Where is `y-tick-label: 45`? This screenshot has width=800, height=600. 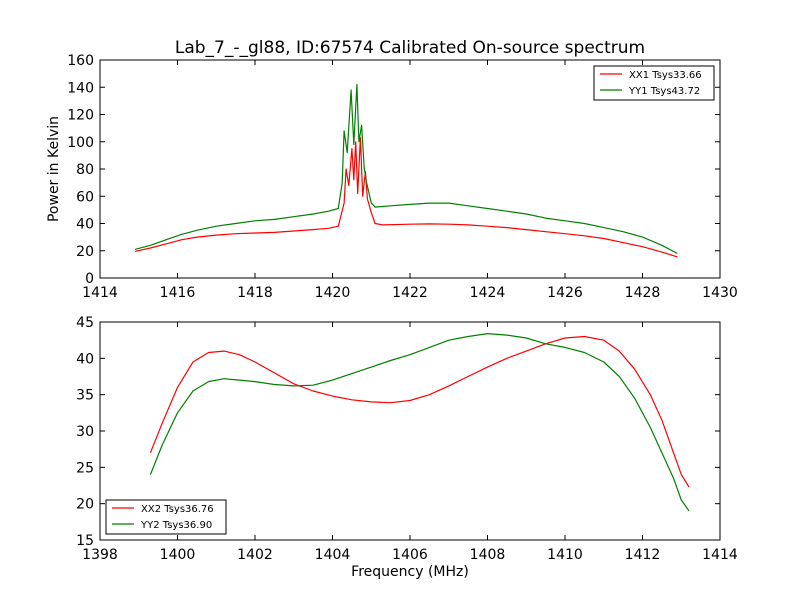
y-tick-label: 45 is located at coordinates (85, 323).